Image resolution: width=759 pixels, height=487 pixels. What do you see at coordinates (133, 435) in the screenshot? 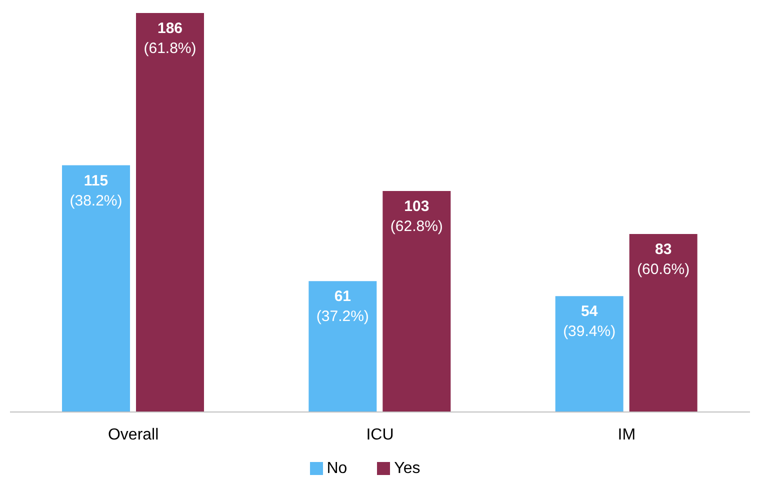
I see `x-tick-label: Overall` at bounding box center [133, 435].